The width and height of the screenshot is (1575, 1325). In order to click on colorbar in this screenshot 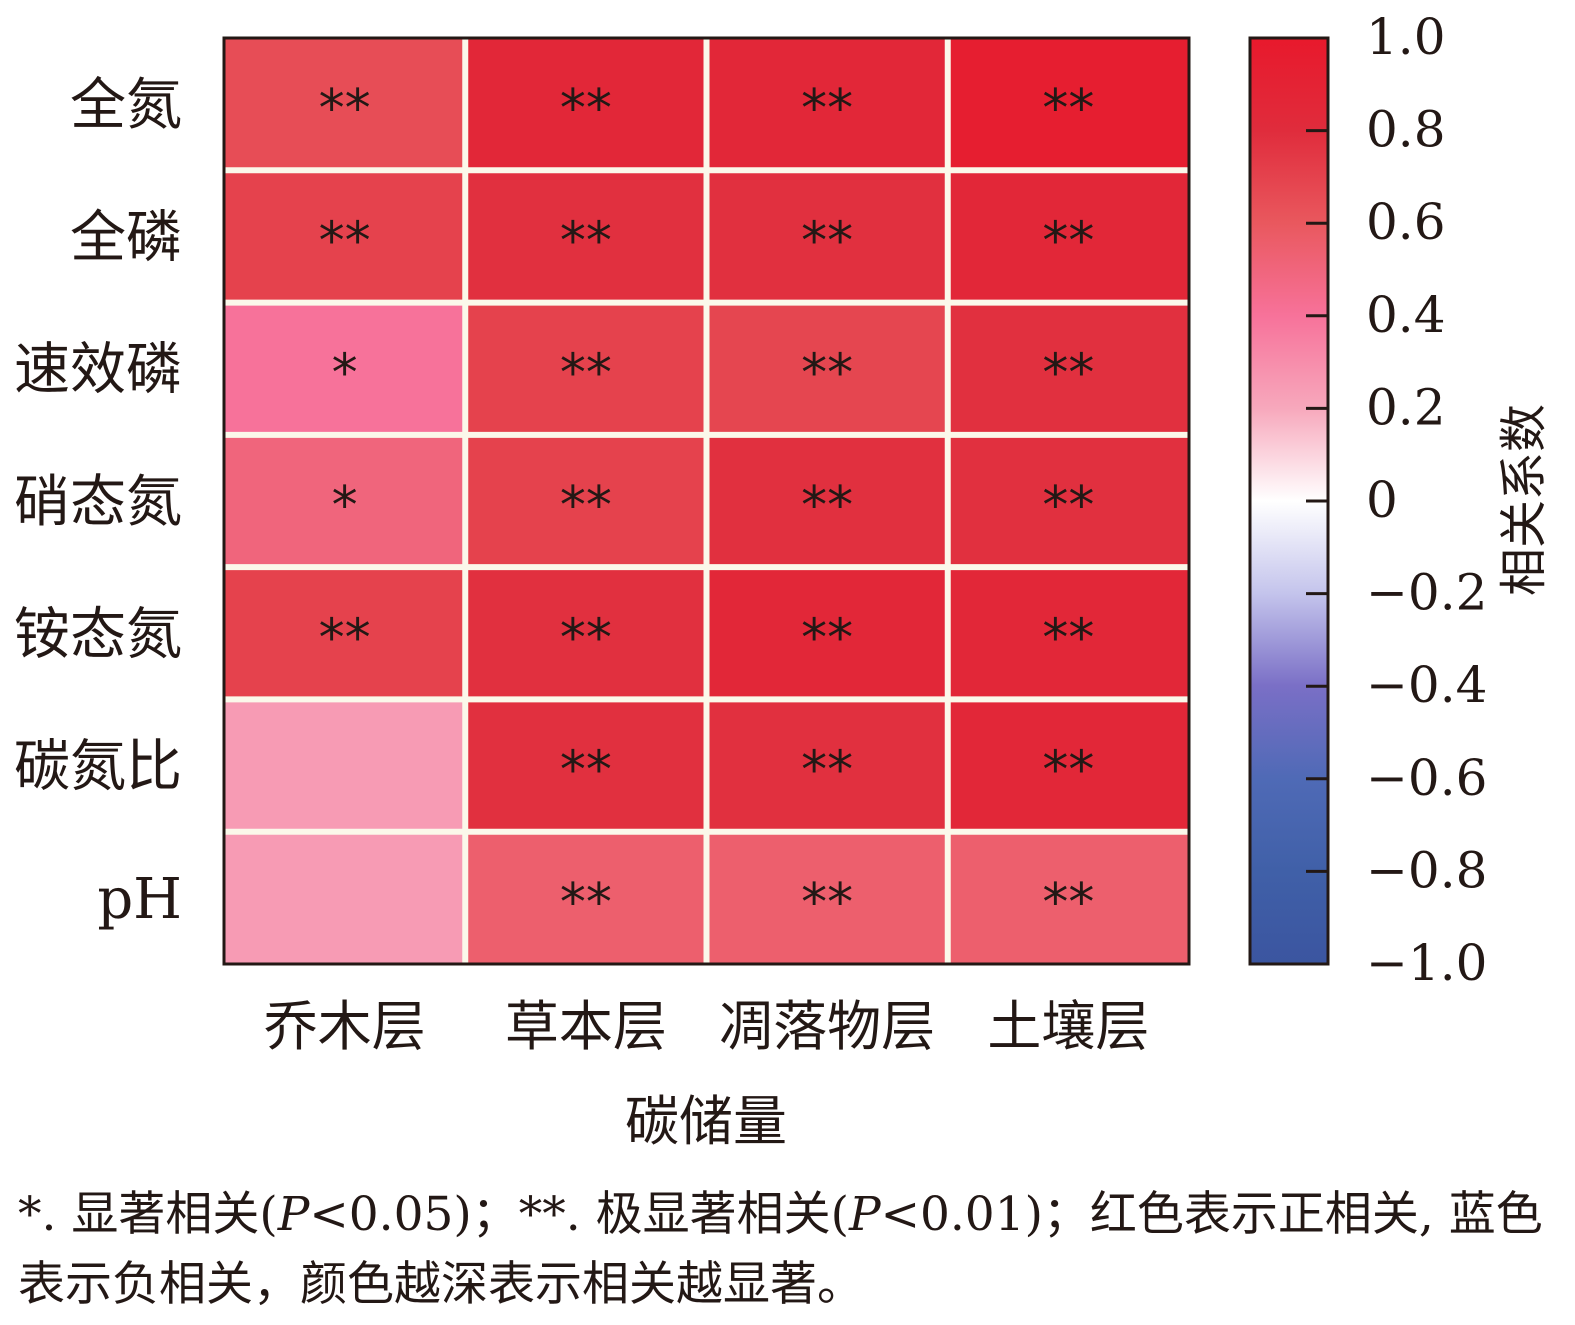, I will do `click(1289, 501)`.